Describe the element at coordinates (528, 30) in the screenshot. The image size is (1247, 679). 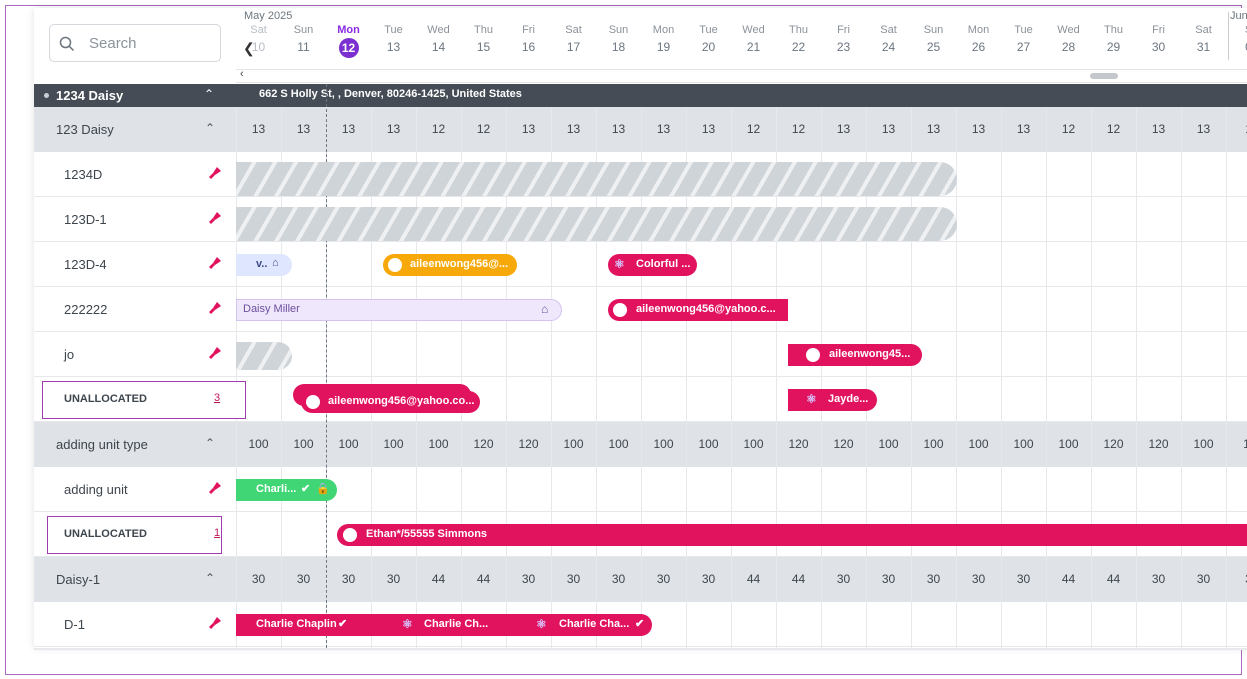
I see `day-name: Fri` at that location.